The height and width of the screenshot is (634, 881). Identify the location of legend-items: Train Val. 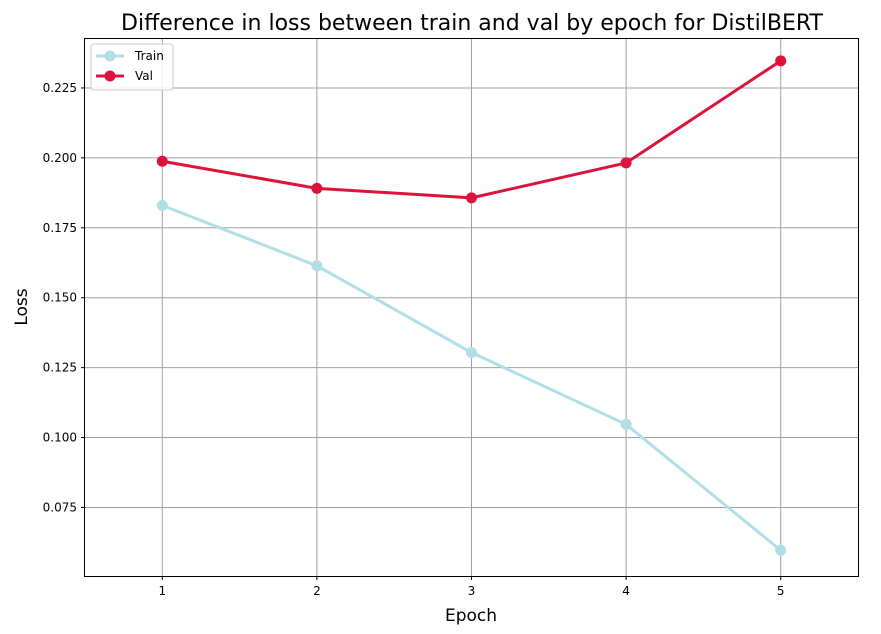
(130, 66).